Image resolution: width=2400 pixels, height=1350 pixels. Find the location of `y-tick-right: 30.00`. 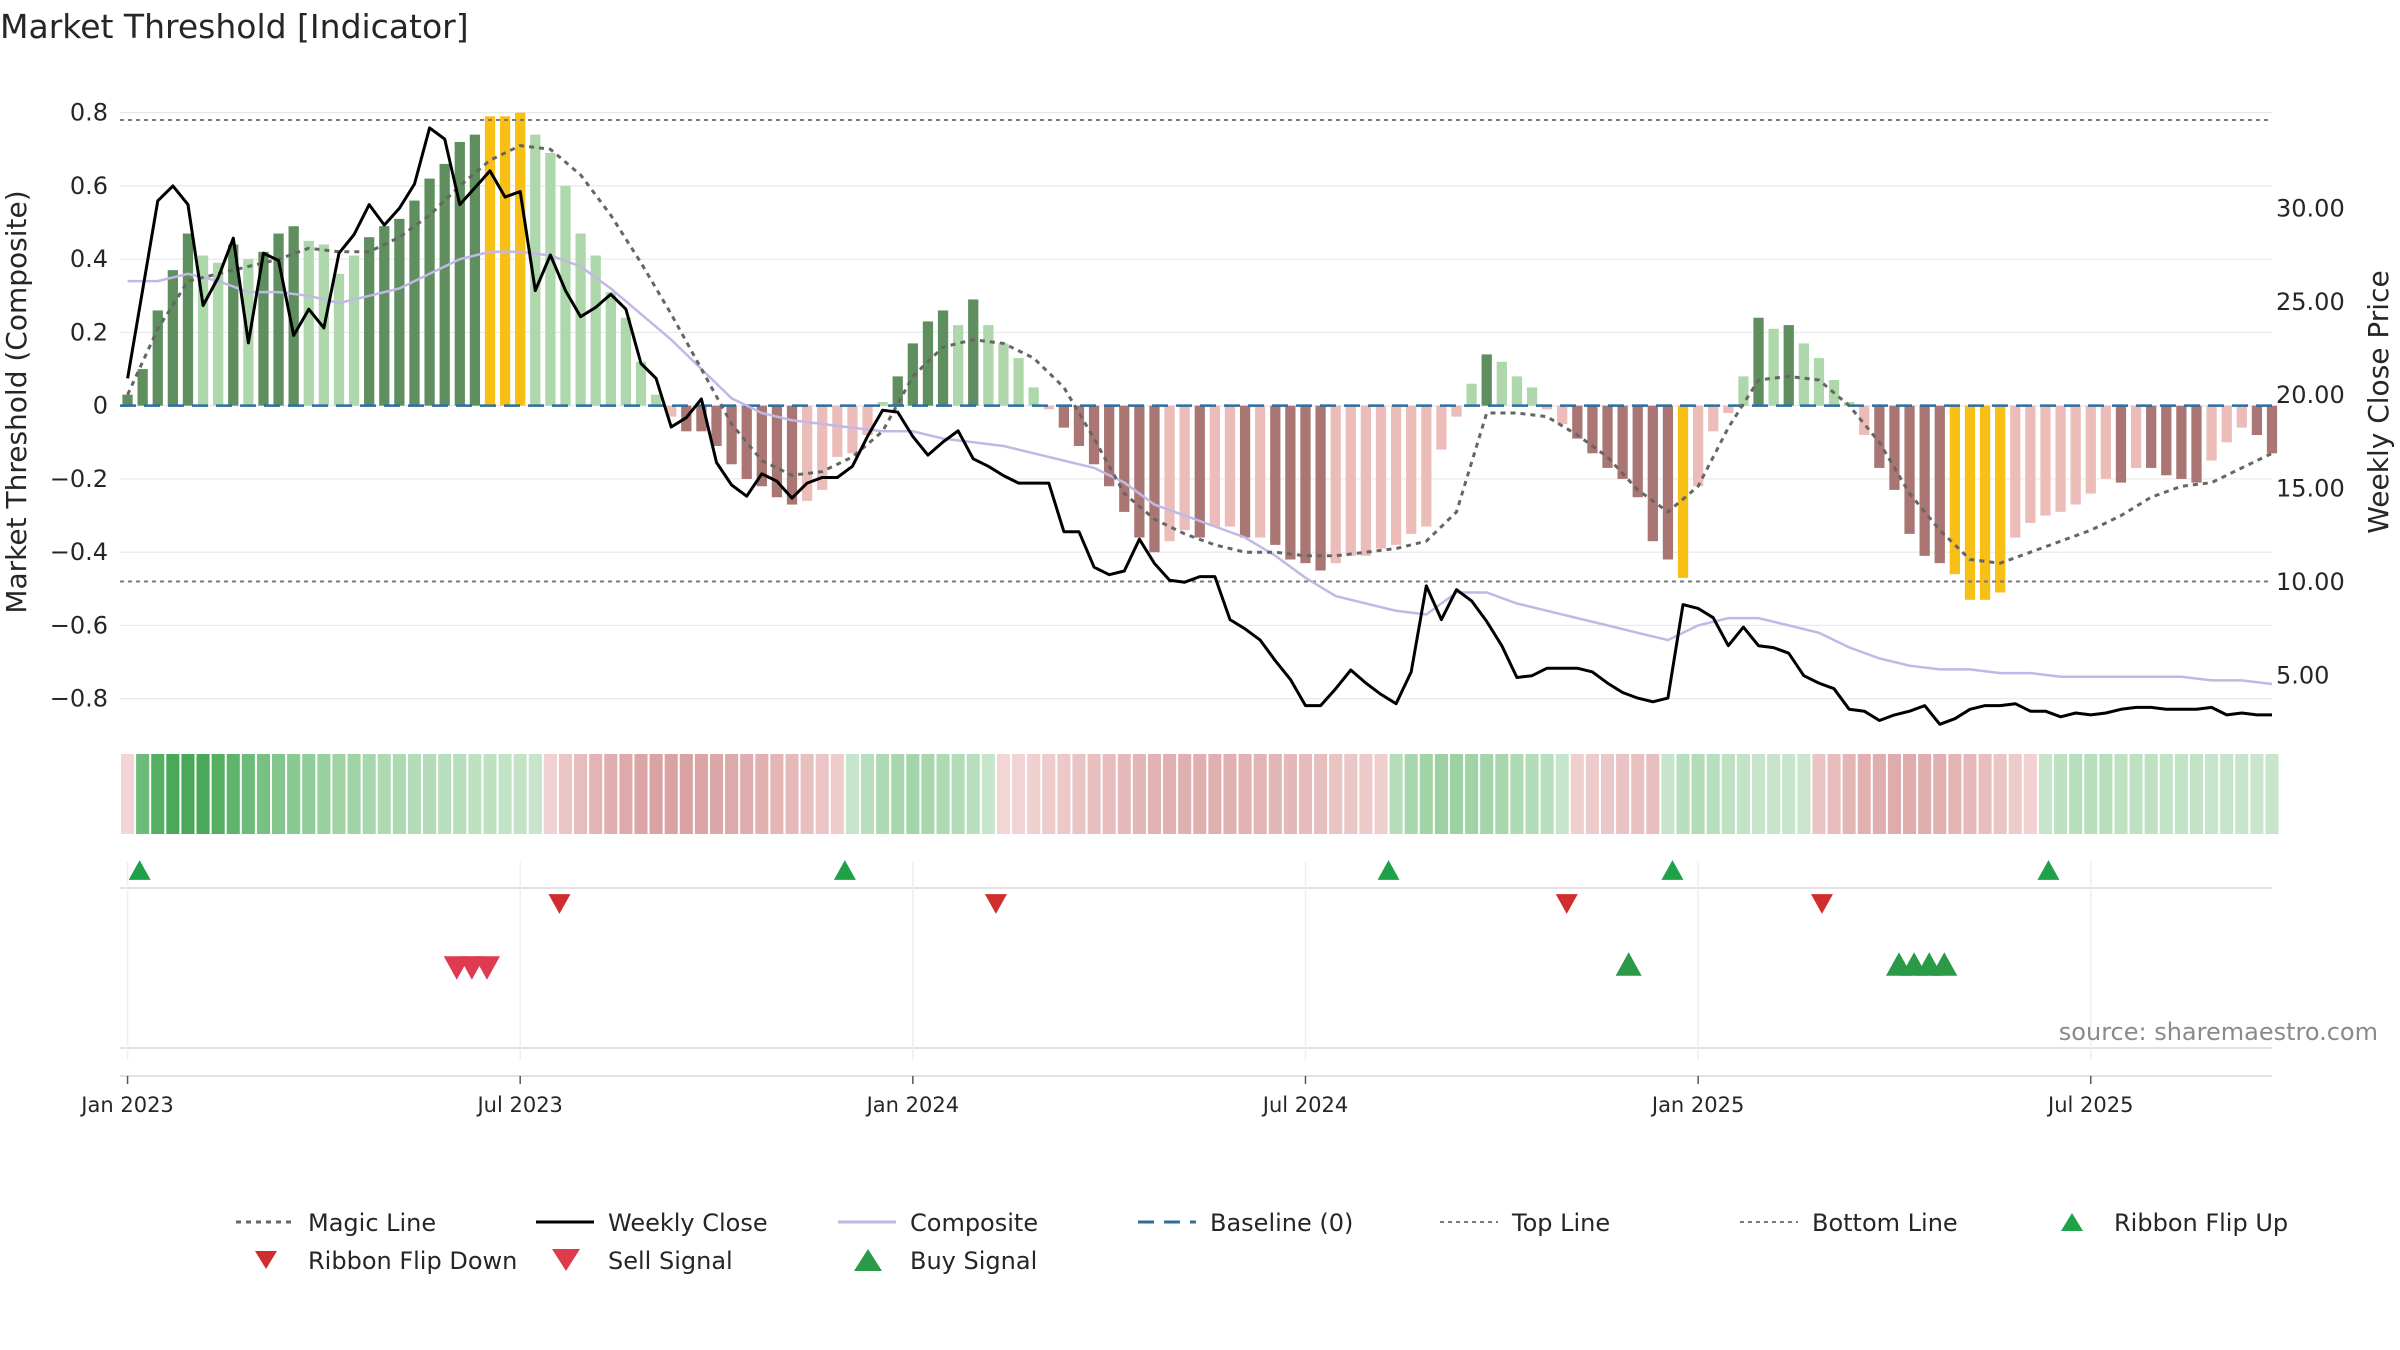

y-tick-right: 30.00 is located at coordinates (2310, 208).